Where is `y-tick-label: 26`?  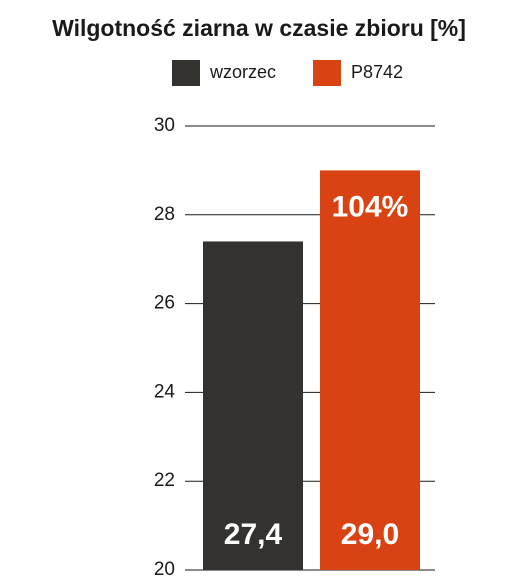 y-tick-label: 26 is located at coordinates (164, 303).